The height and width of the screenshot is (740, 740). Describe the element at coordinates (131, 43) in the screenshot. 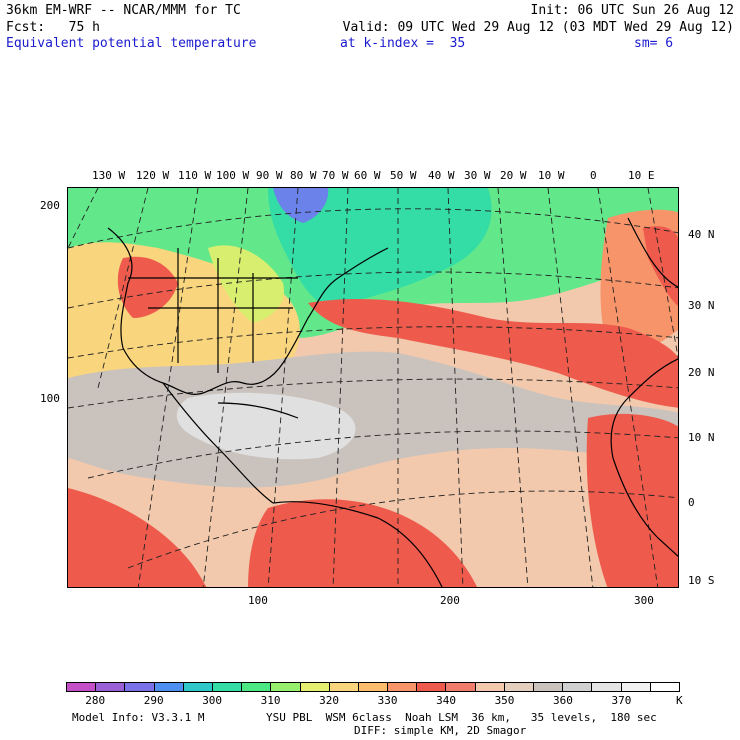

I see `field-name: Equivalent potential temperature` at that location.